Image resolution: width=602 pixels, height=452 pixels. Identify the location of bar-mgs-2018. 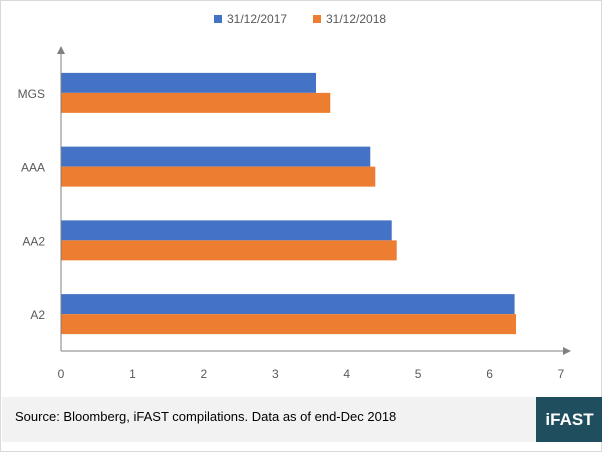
(196, 102).